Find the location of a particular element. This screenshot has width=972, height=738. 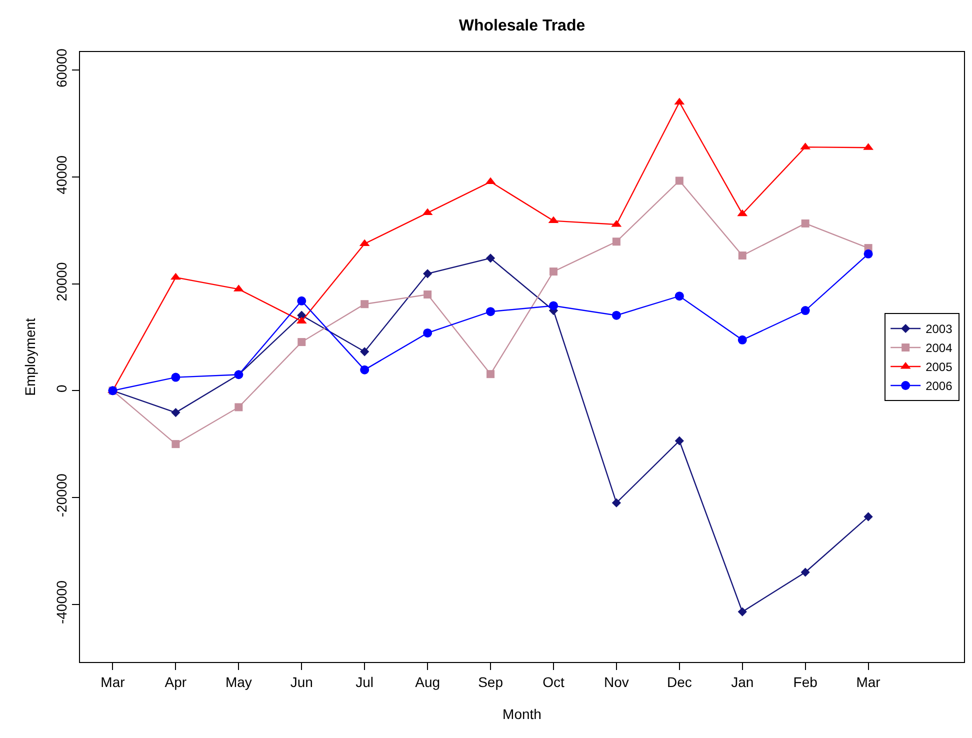

legend-label: 2003 is located at coordinates (939, 329).